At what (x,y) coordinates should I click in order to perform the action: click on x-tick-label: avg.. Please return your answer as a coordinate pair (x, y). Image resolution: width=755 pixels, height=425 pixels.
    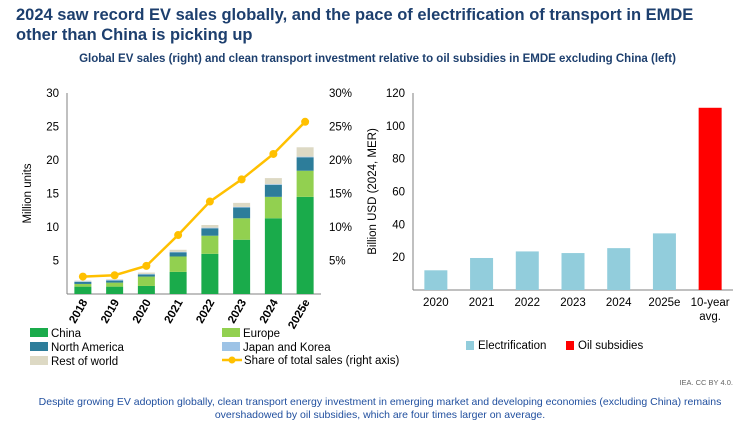
    Looking at the image, I should click on (710, 317).